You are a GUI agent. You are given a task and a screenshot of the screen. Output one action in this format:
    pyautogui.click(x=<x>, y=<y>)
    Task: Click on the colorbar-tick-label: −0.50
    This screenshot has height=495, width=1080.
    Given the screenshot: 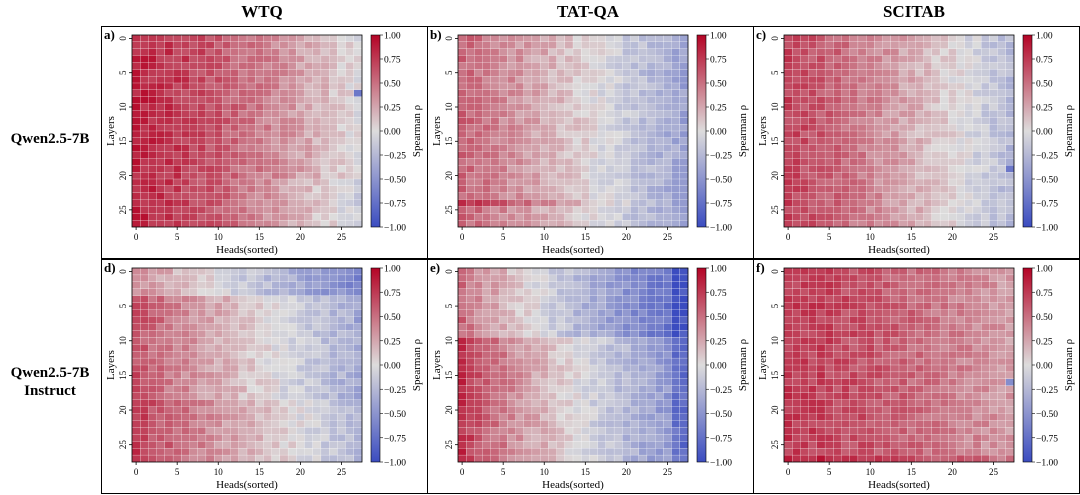 What is the action you would take?
    pyautogui.click(x=395, y=415)
    